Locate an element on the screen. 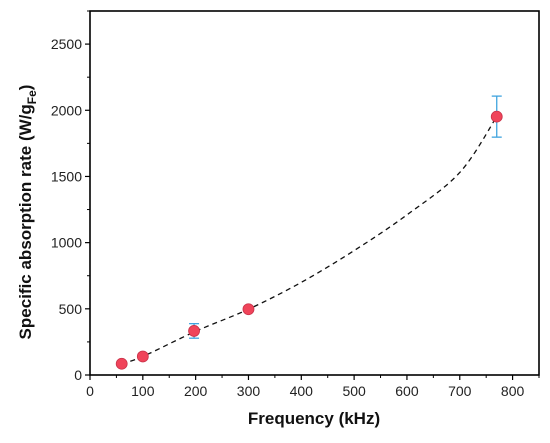  y-axis-title: Specific absorption rate (W/gFe) is located at coordinates (27, 212).